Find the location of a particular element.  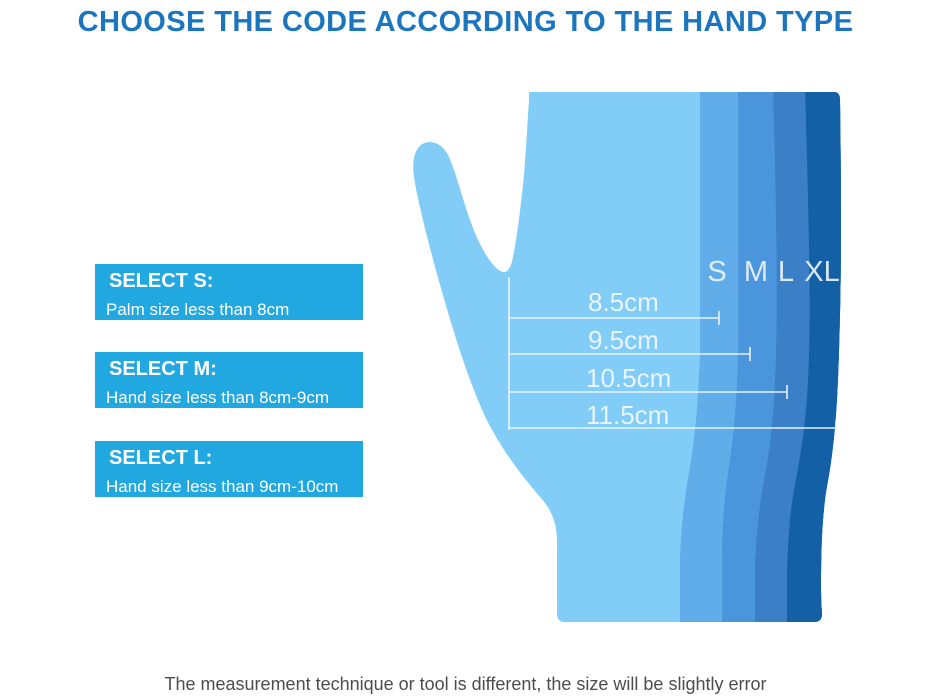

select-s-description: Palm size less than 8cm is located at coordinates (198, 309).